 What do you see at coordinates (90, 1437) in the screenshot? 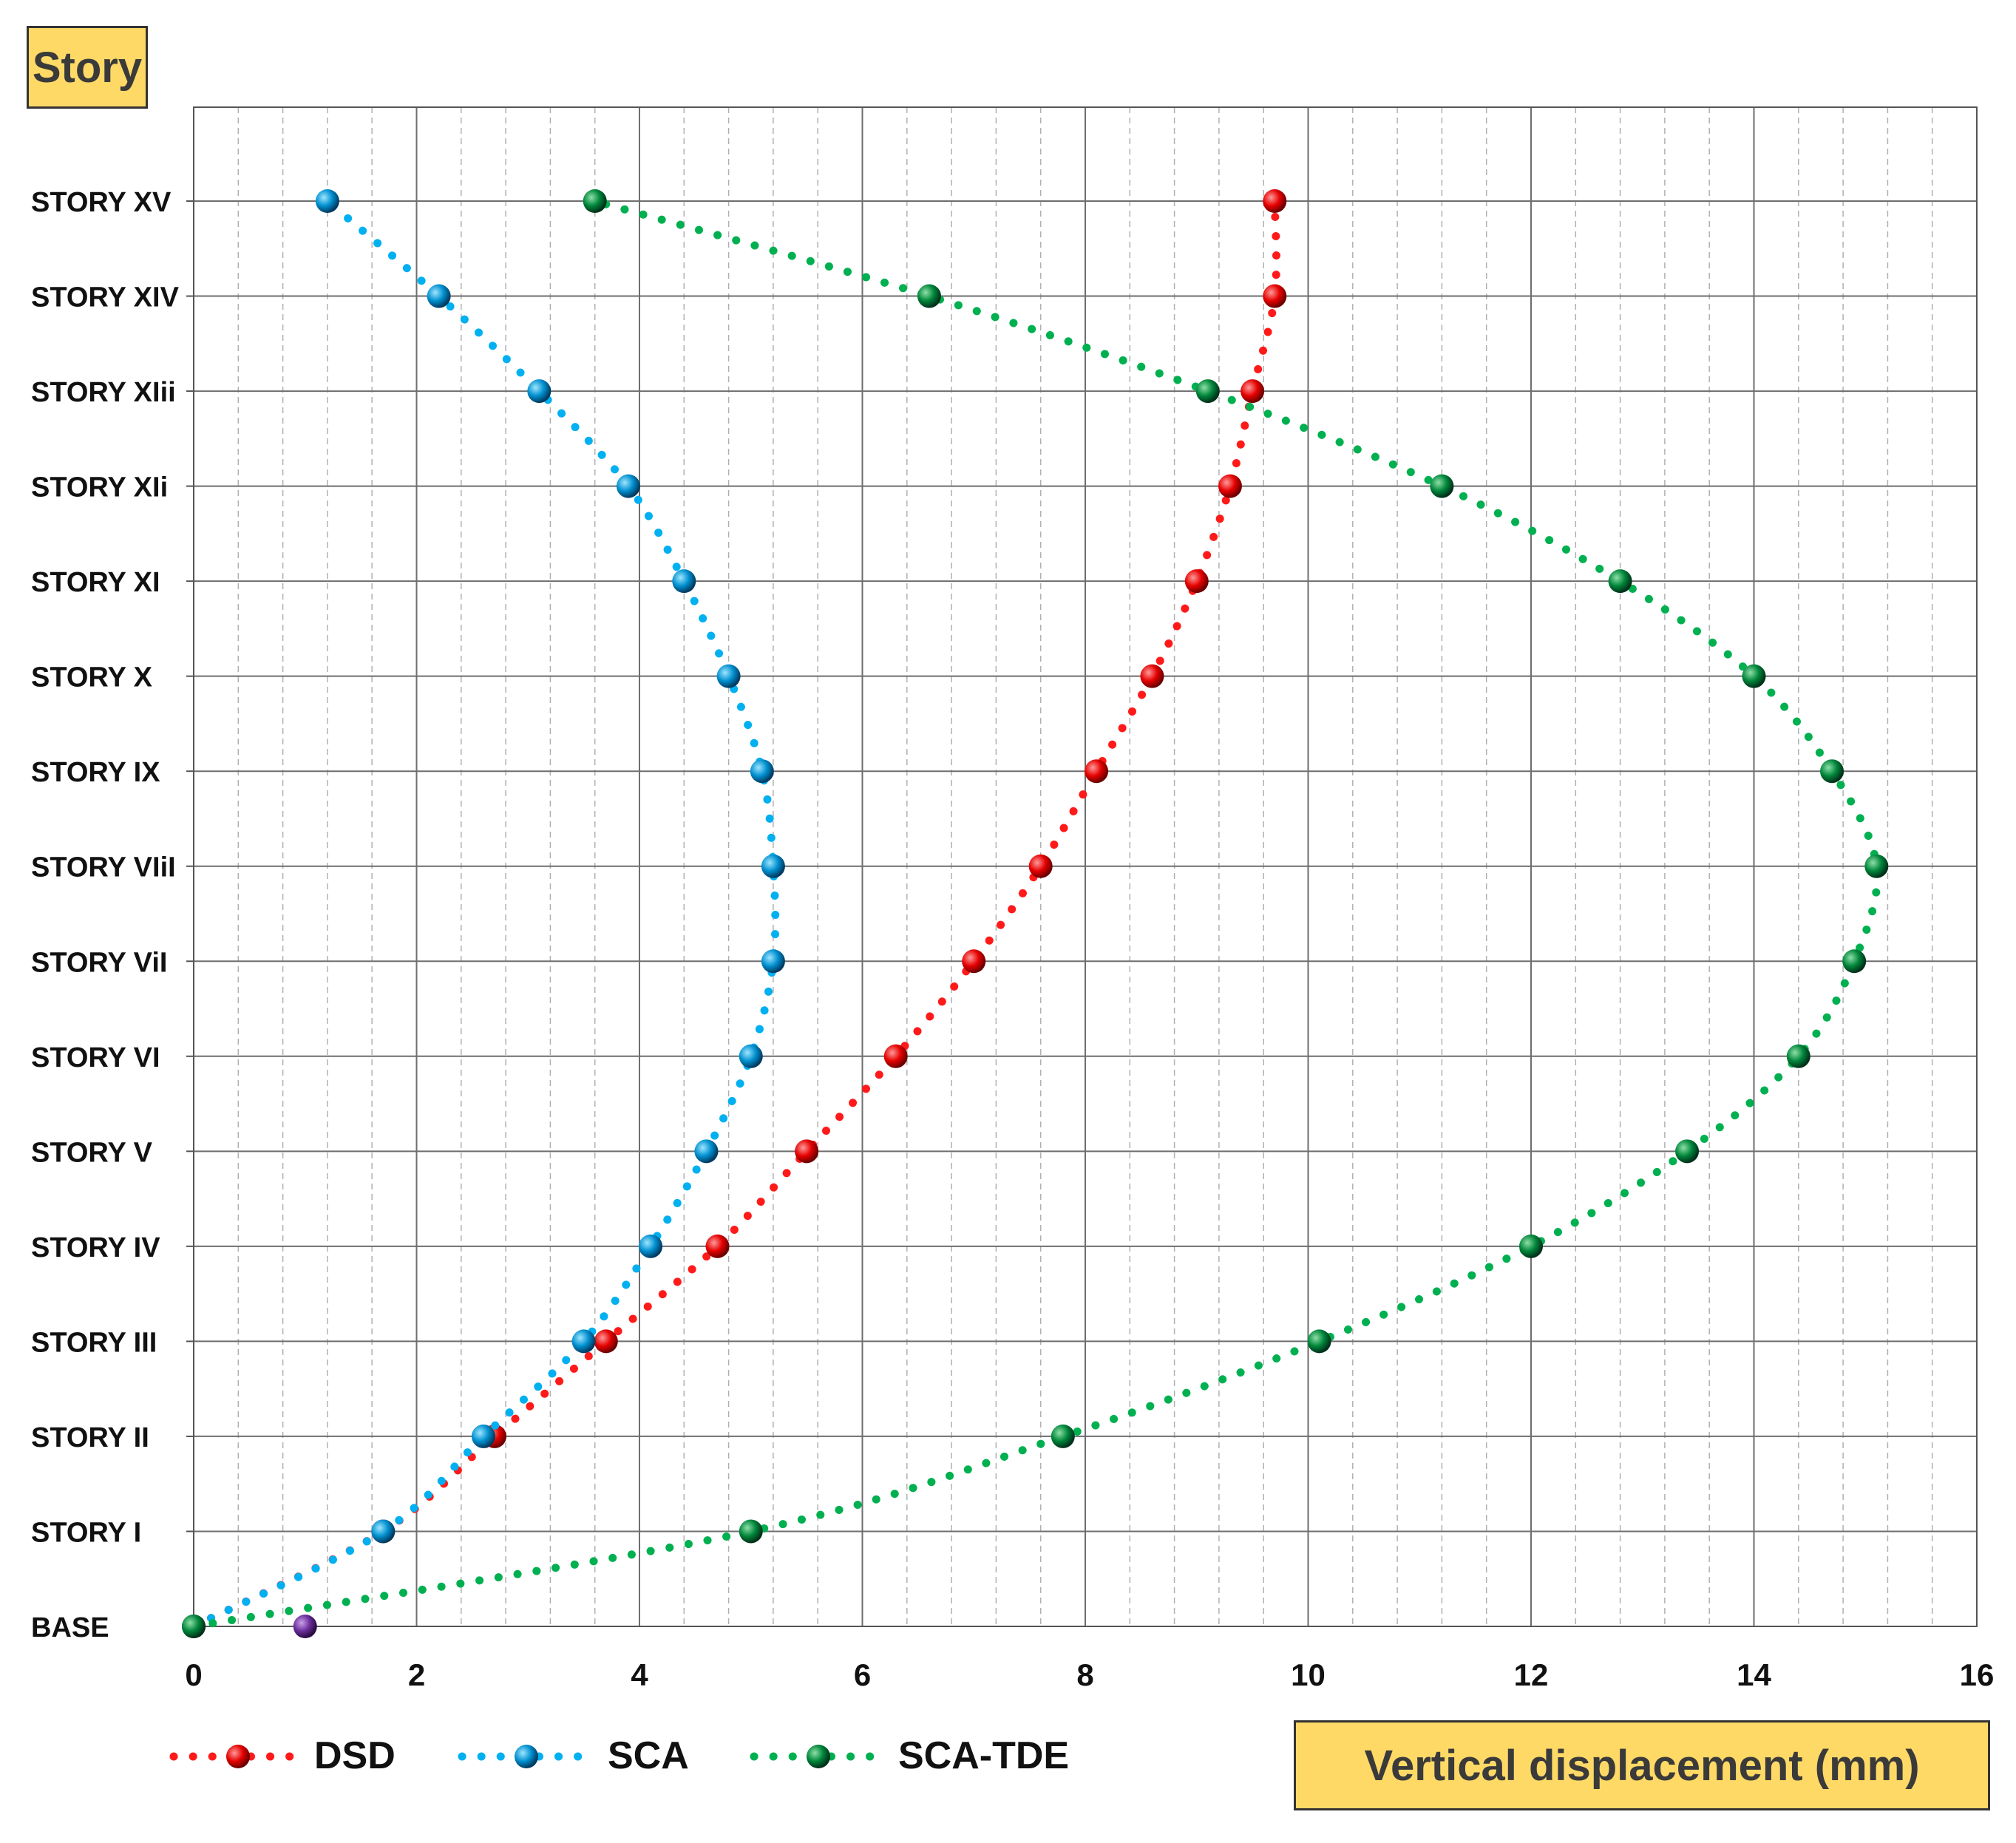
I see `y-tick-label: STORY II` at bounding box center [90, 1437].